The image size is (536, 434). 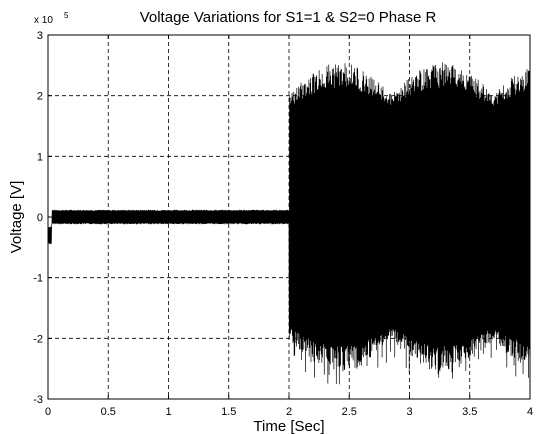 What do you see at coordinates (409, 412) in the screenshot?
I see `x-tick-label: 3` at bounding box center [409, 412].